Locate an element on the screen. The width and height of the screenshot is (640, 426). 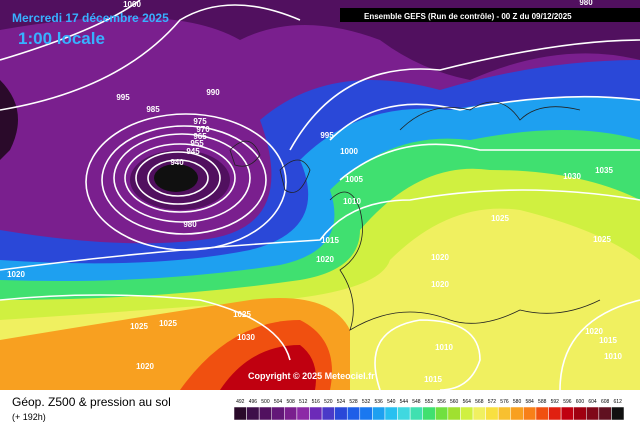
isobar-label: 990 is located at coordinates (213, 92).